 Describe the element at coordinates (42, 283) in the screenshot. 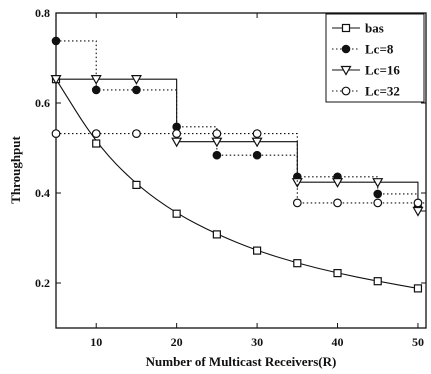

I see `y-tick-label: 0.2` at that location.